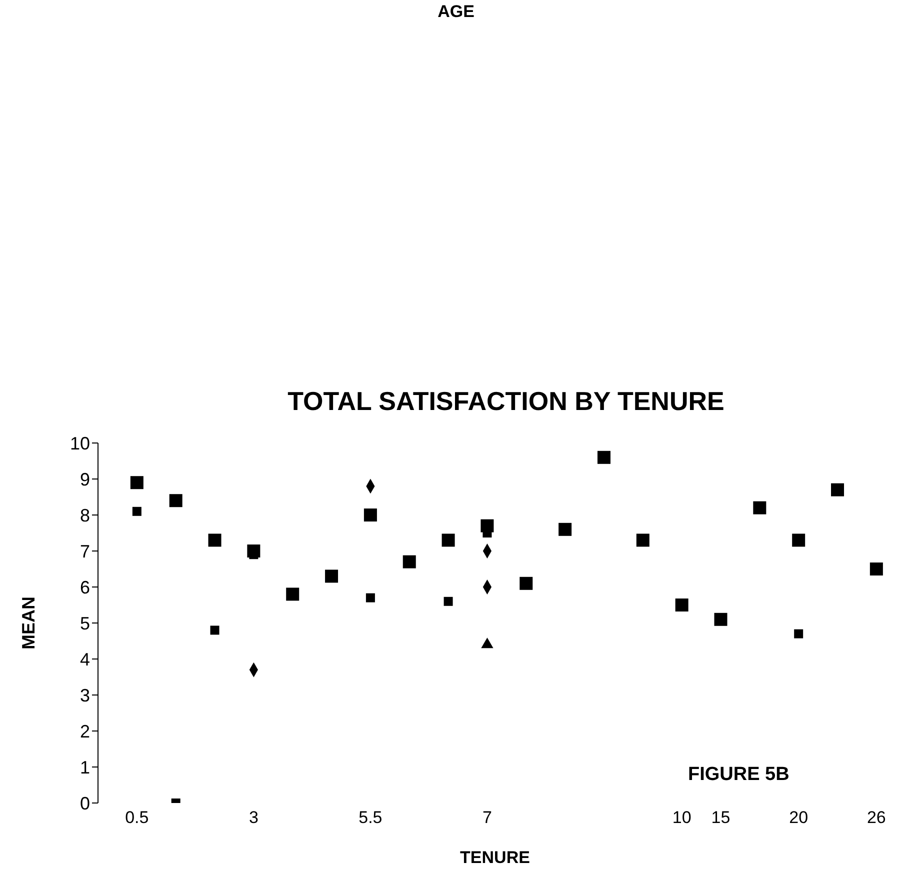 The image size is (912, 881). Describe the element at coordinates (798, 818) in the screenshot. I see `x-tick-label: 20` at that location.